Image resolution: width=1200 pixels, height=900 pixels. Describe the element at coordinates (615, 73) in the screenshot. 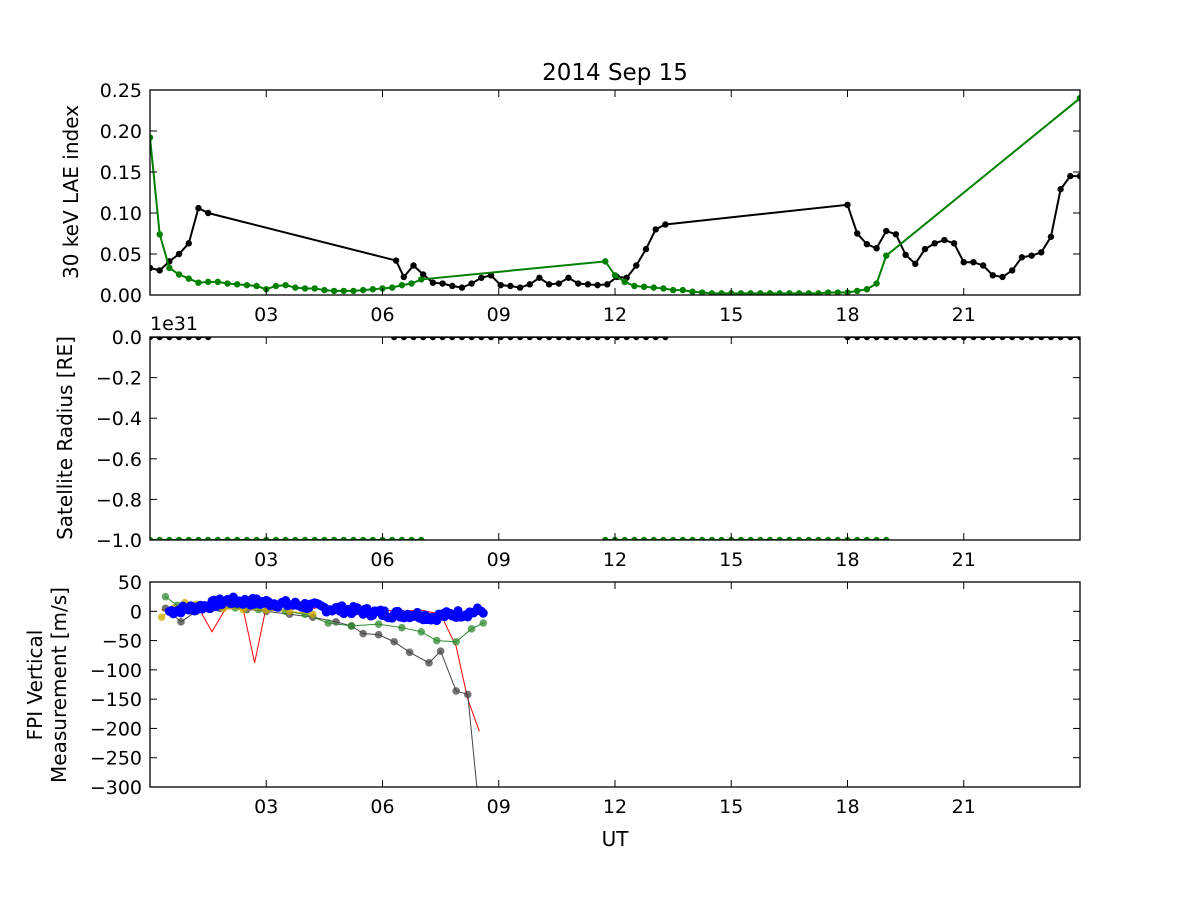

I see `chart-title: 2014 Sep 15` at that location.